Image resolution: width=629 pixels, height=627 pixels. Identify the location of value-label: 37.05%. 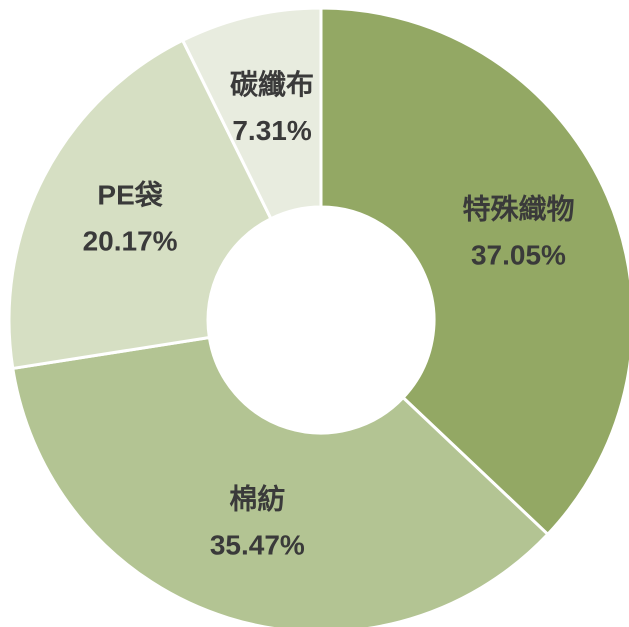
(518, 254).